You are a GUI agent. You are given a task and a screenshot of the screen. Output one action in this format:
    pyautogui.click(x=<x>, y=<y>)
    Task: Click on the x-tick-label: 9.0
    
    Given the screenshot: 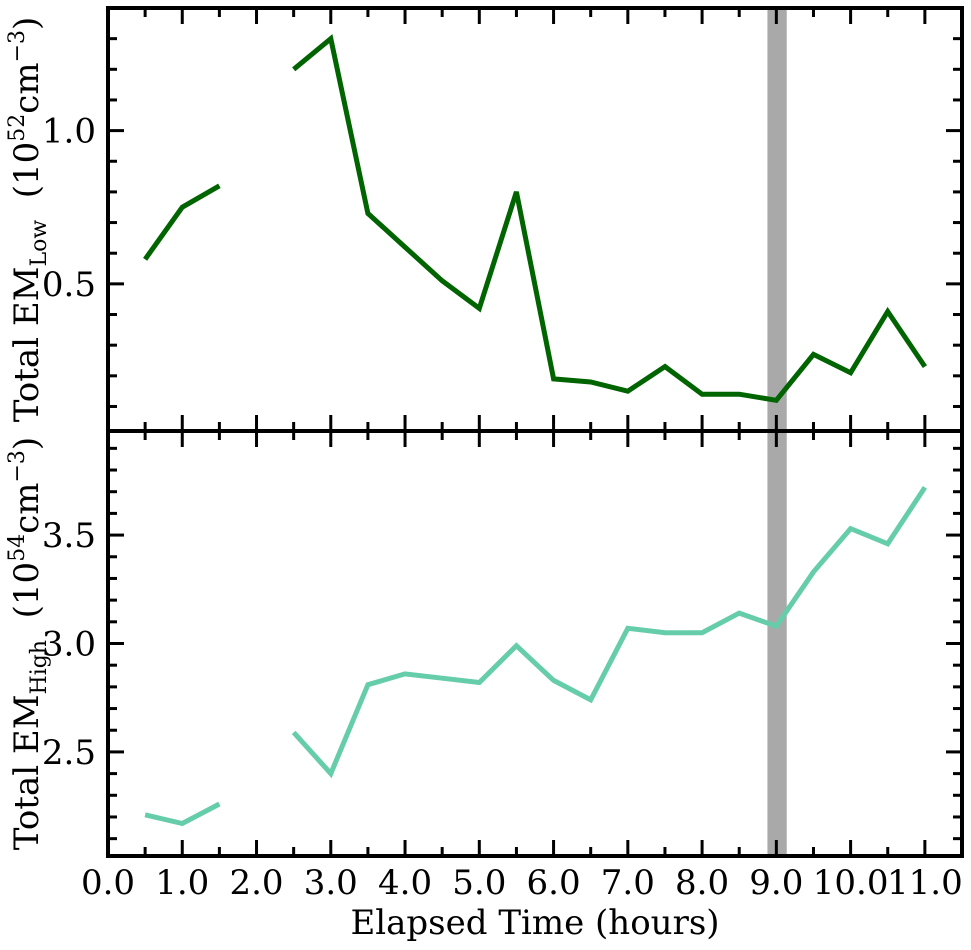 What is the action you would take?
    pyautogui.click(x=776, y=883)
    